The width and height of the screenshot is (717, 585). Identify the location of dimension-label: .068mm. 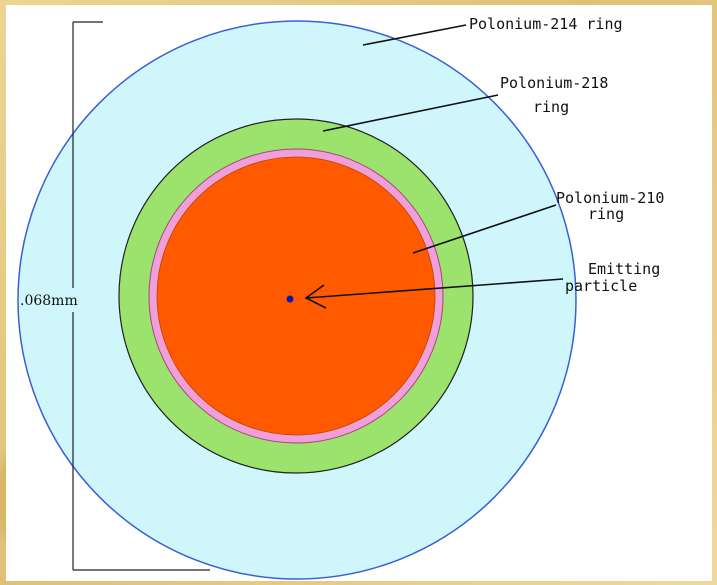
(49, 301).